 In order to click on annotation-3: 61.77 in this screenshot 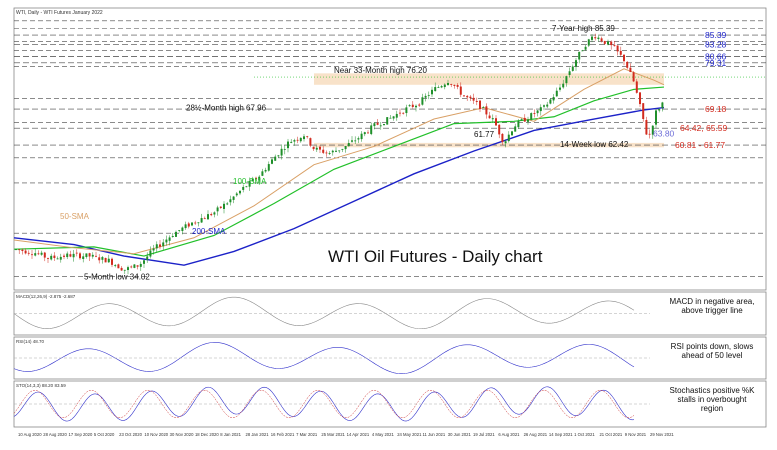, I will do `click(484, 134)`.